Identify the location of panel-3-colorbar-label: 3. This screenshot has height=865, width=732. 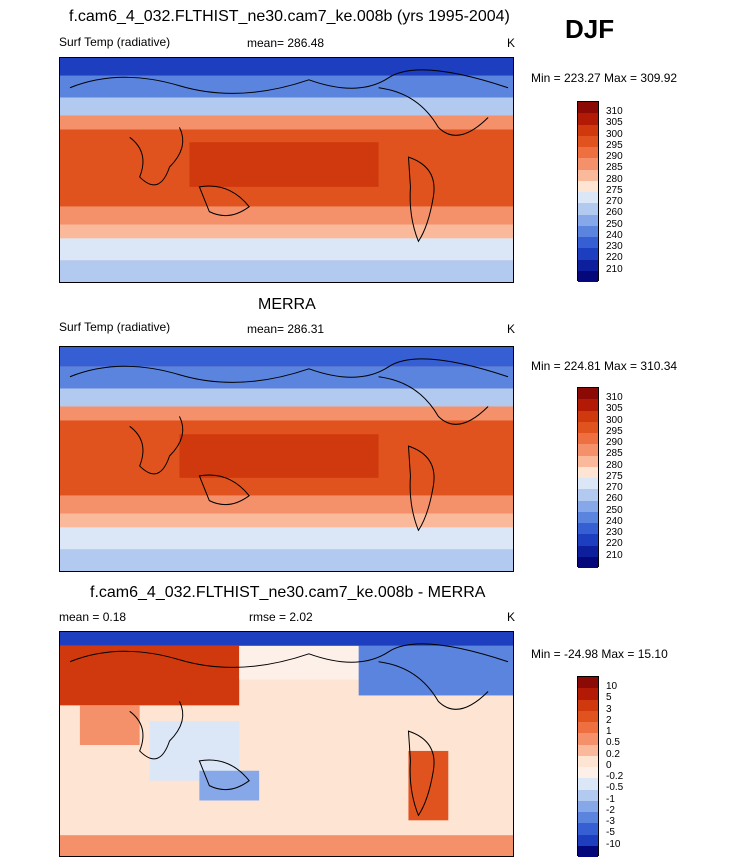
(609, 709).